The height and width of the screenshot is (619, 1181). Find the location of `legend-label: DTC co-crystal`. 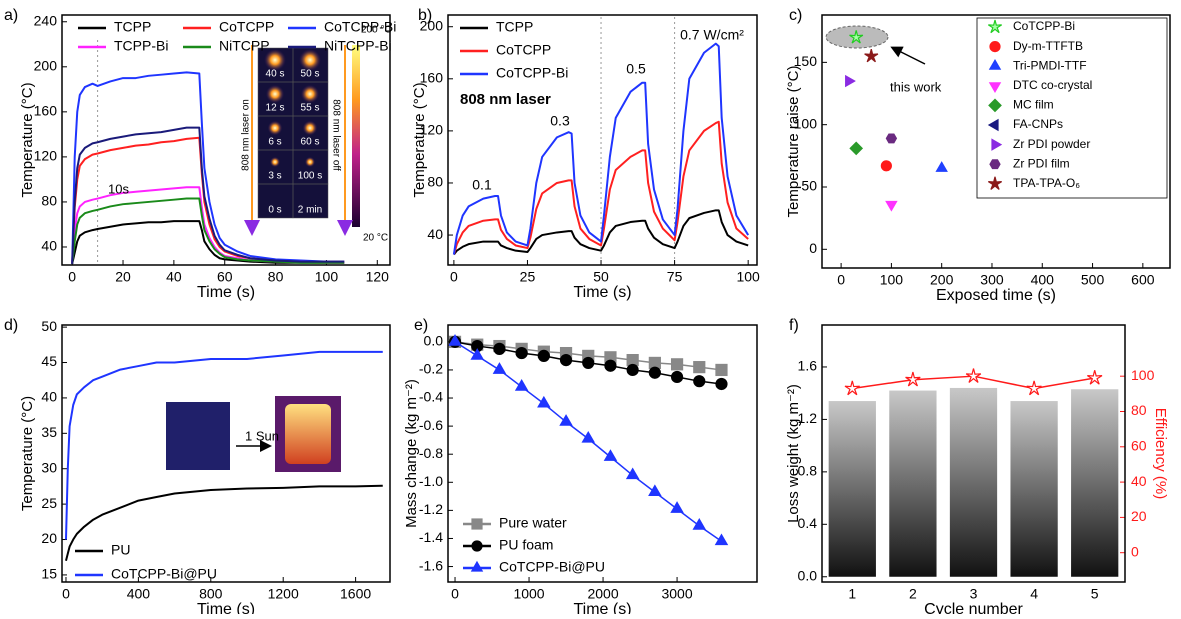

legend-label: DTC co-crystal is located at coordinates (1052, 85).